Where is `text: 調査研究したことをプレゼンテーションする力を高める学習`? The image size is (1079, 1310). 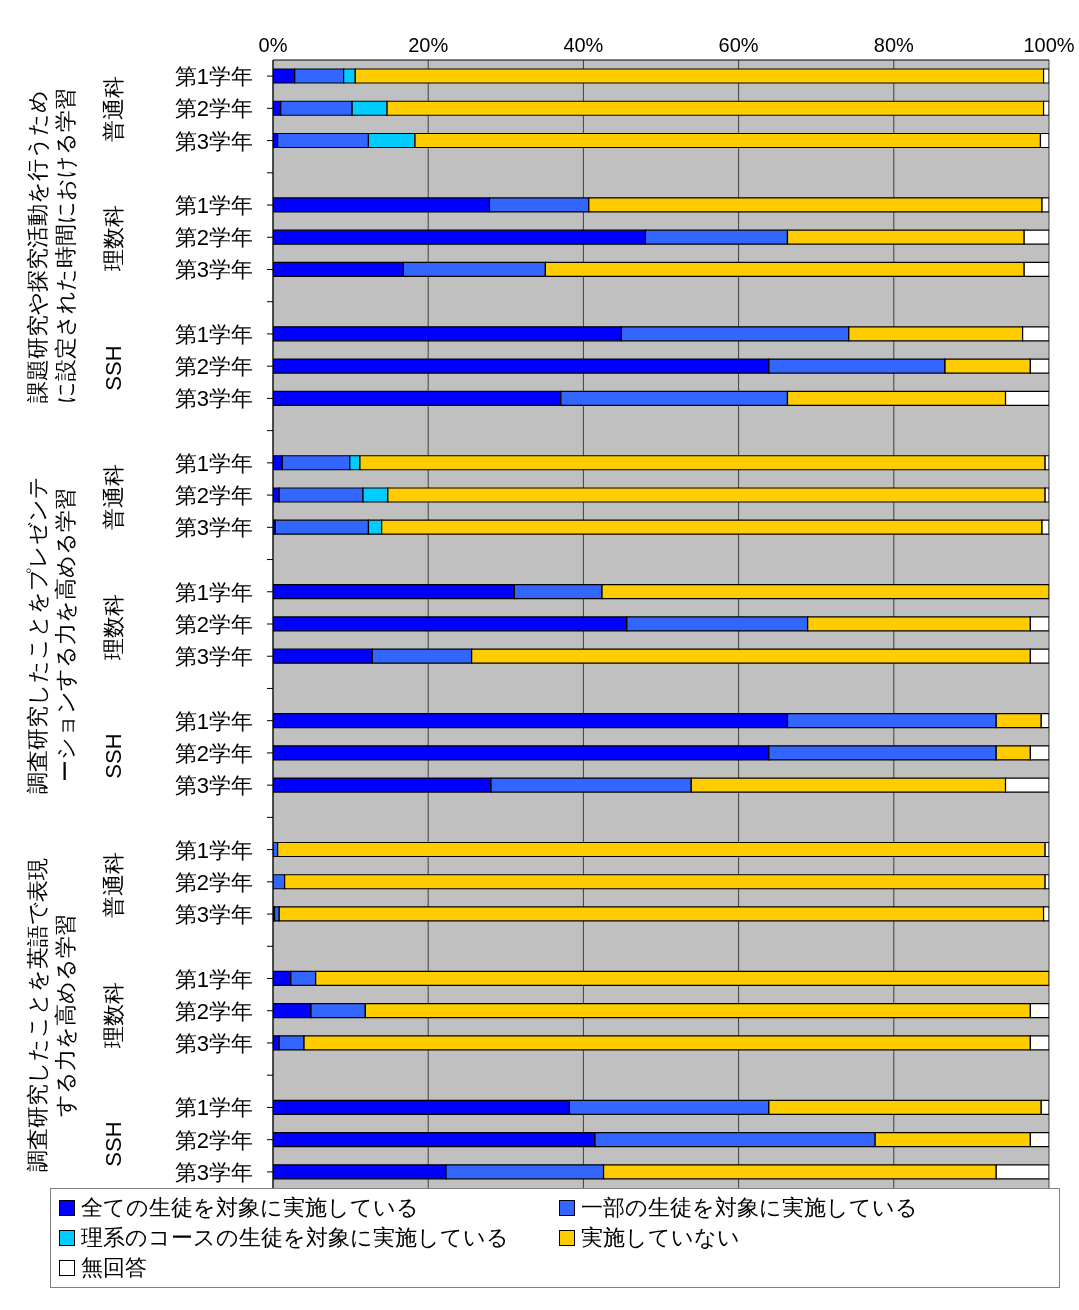 text: 調査研究したことをプレゼンテーションする力を高める学習 is located at coordinates (51, 635).